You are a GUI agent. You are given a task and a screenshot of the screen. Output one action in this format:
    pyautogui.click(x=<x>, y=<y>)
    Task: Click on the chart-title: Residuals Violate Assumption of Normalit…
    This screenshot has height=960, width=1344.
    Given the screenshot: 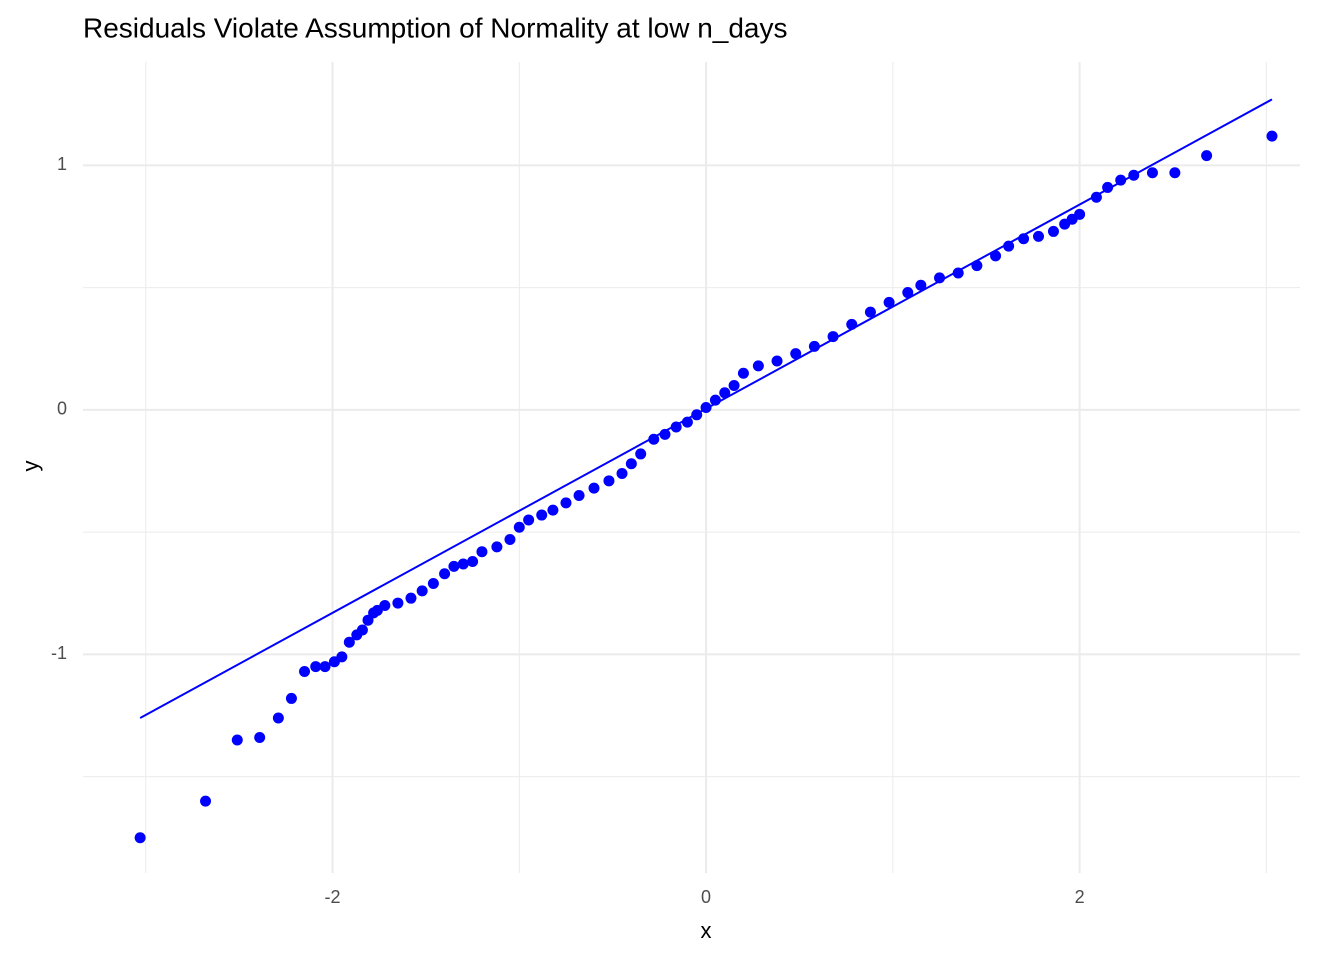 What is the action you would take?
    pyautogui.click(x=435, y=27)
    